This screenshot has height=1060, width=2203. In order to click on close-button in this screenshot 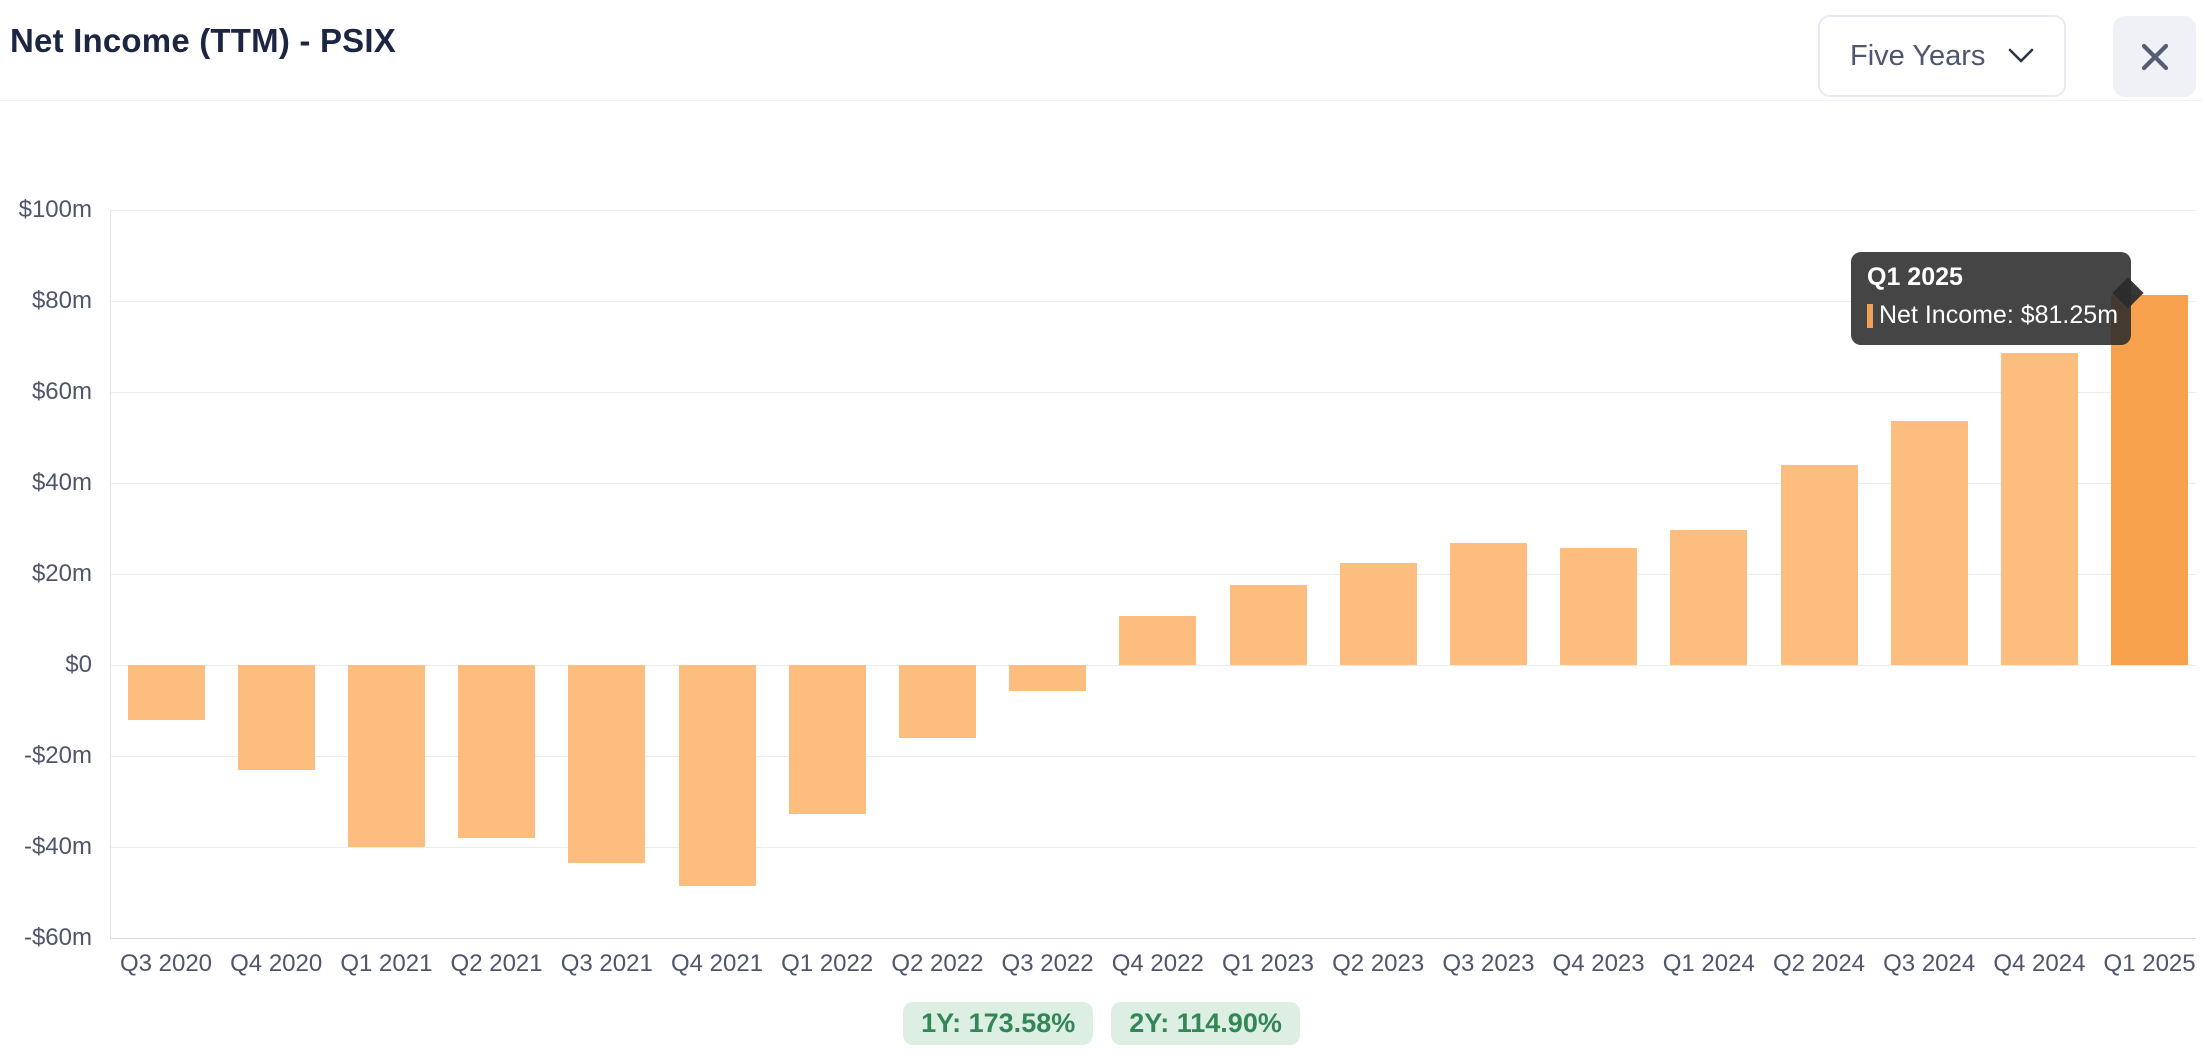, I will do `click(2154, 56)`.